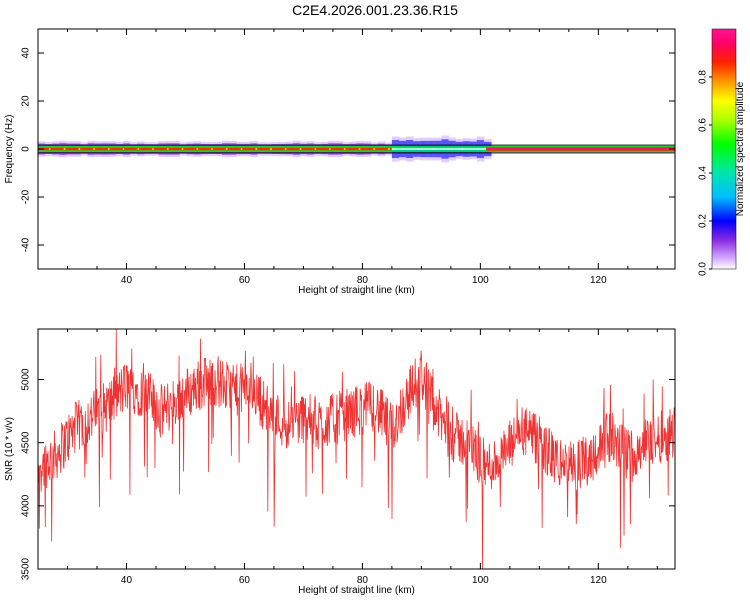 The height and width of the screenshot is (600, 750). Describe the element at coordinates (356, 290) in the screenshot. I see `top-xlabel: Height of straight line (km)` at that location.